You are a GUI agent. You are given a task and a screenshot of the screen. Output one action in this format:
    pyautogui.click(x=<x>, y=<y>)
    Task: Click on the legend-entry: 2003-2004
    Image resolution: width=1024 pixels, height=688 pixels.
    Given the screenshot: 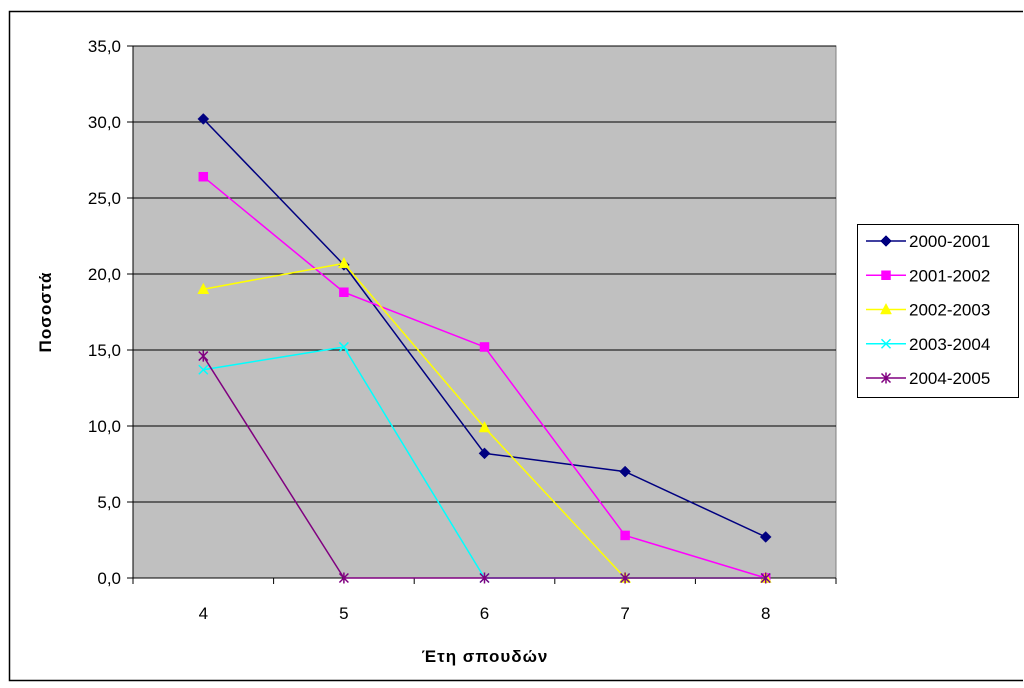 What is the action you would take?
    pyautogui.click(x=928, y=344)
    